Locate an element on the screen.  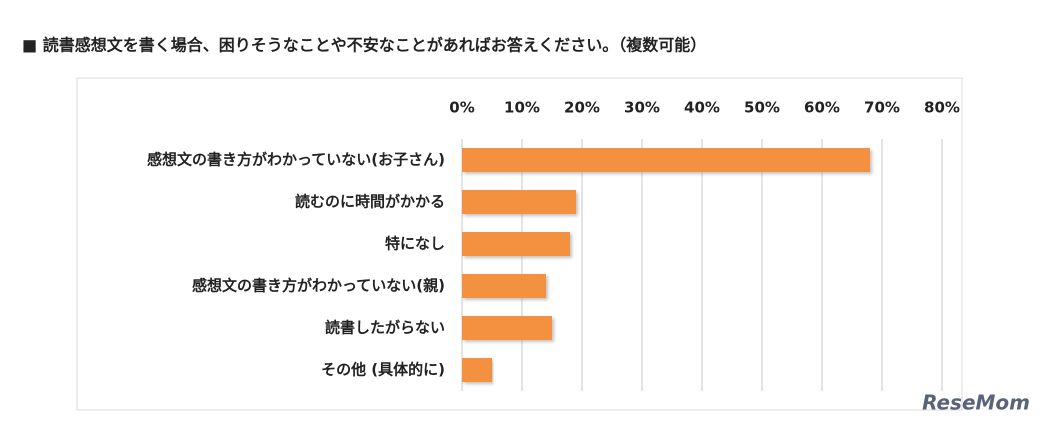
y-tick-label: 特になし is located at coordinates (415, 244).